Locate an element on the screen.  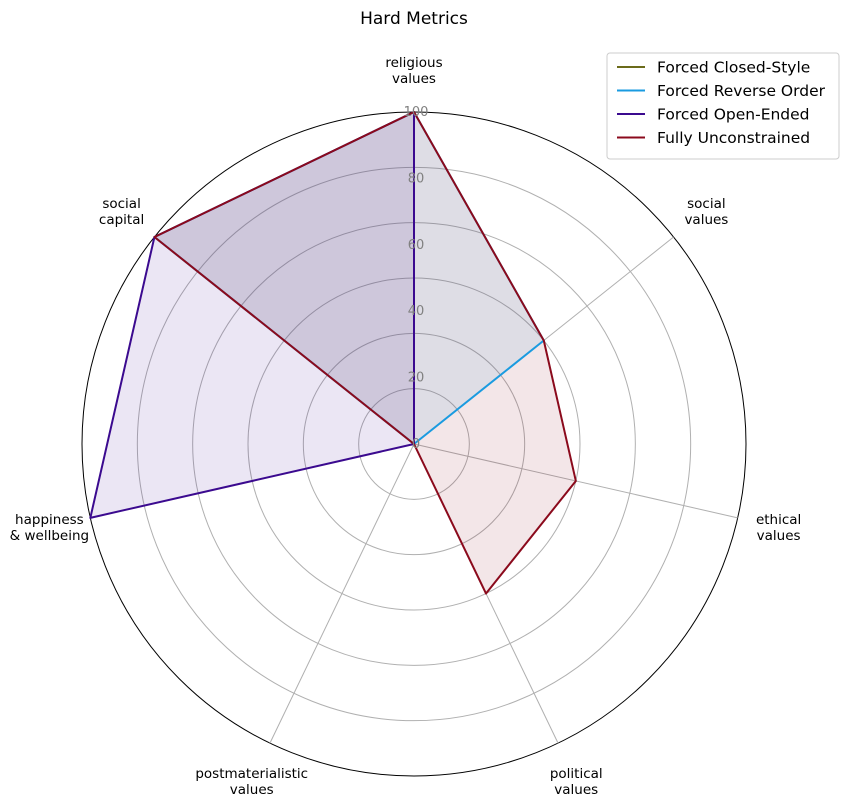
axis-label-0: religious values is located at coordinates (413, 71).